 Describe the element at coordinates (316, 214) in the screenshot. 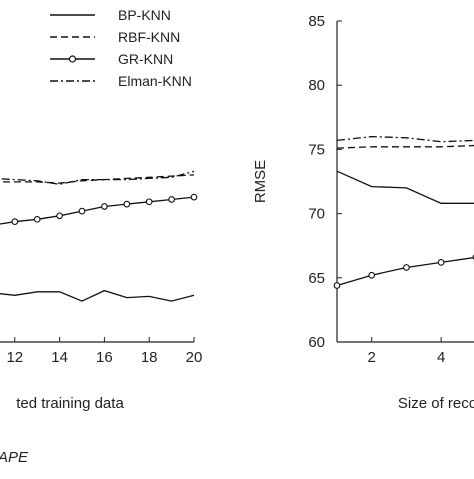

I see `right-y-tick-label-70: 70` at that location.